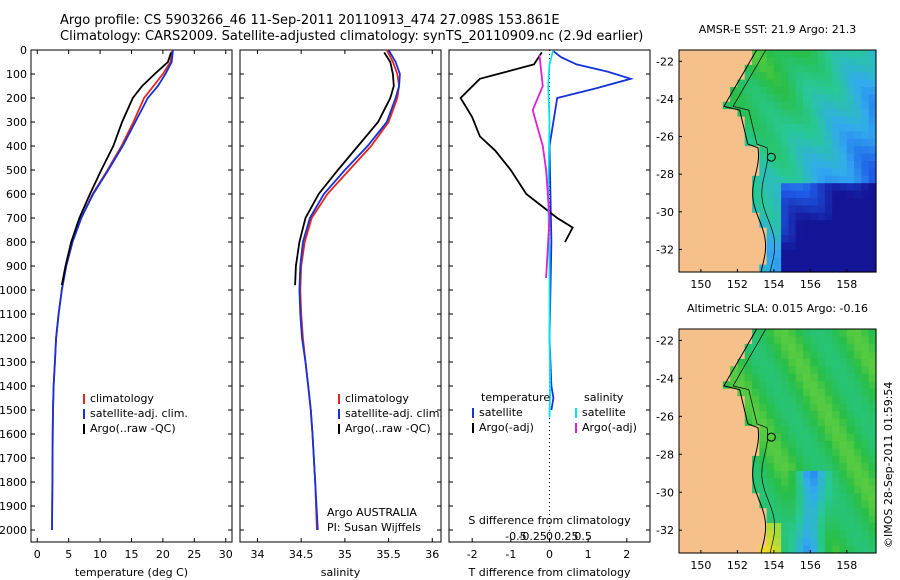 Image resolution: width=900 pixels, height=580 pixels. What do you see at coordinates (516, 147) in the screenshot?
I see `difference-series-temperature-argoadj` at bounding box center [516, 147].